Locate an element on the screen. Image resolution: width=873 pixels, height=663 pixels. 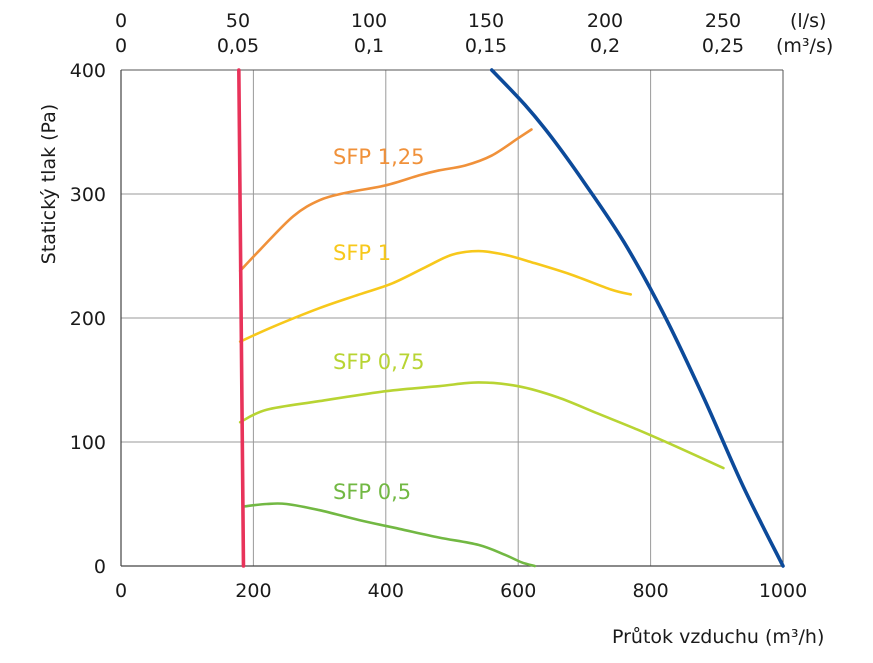
top-tick-label-ls: 150 is located at coordinates (486, 21).